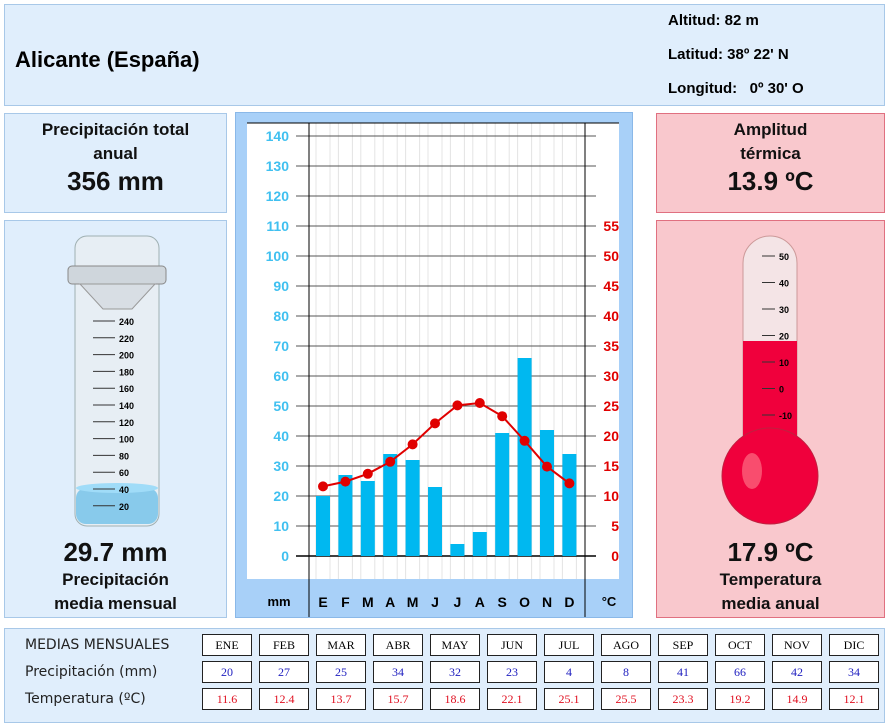 Image resolution: width=889 pixels, height=726 pixels. I want to click on thermo-tick-label: 40, so click(784, 284).